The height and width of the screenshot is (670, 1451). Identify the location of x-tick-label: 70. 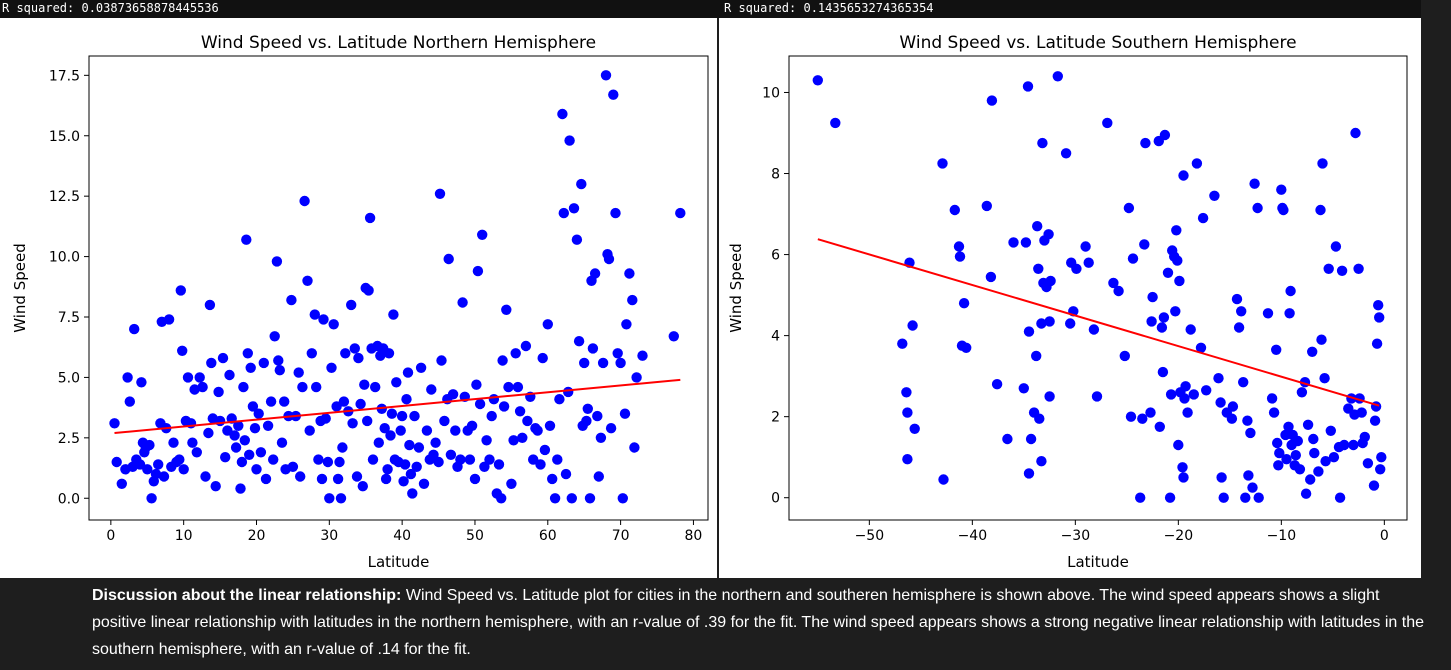
(621, 536).